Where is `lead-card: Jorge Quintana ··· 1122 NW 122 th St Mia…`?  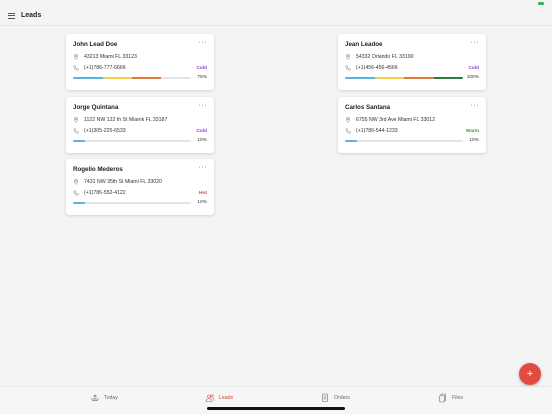
lead-card: Jorge Quintana ··· 1122 NW 122 th St Mia… is located at coordinates (140, 125).